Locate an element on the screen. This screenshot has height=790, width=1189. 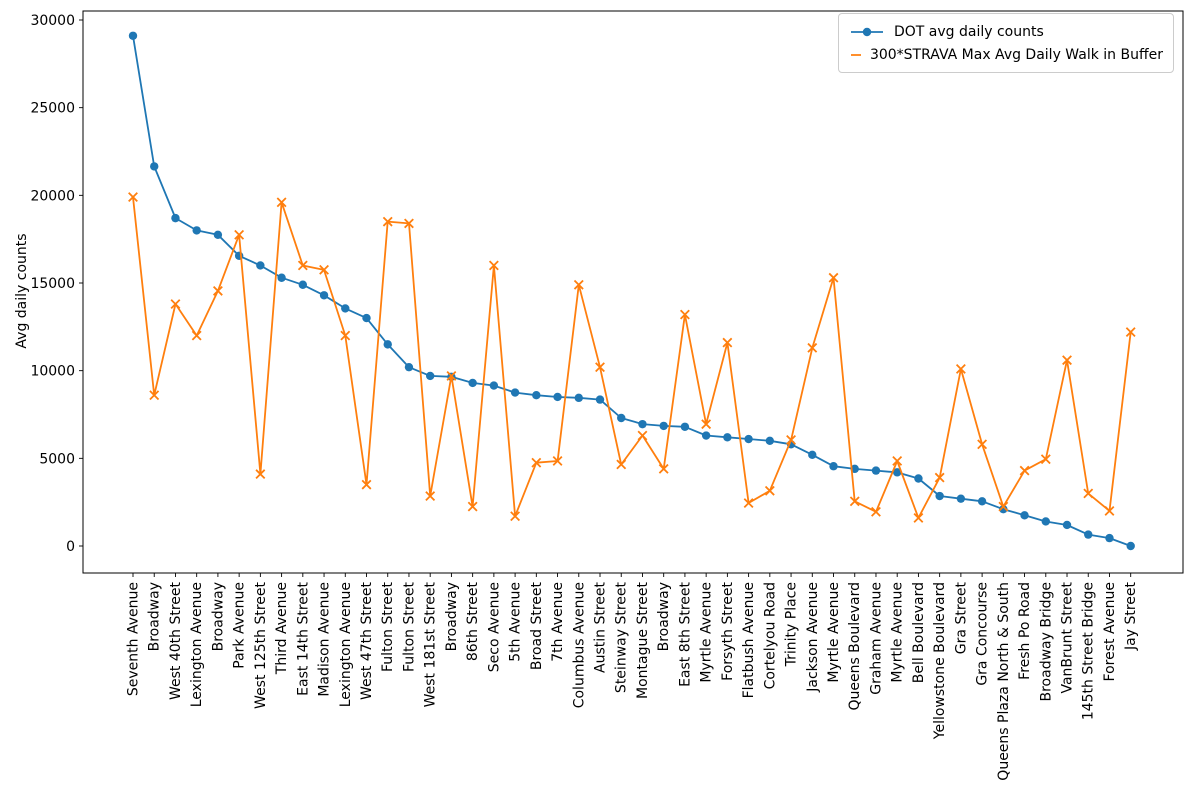
x-tick-label: Montague Street is located at coordinates (643, 639).